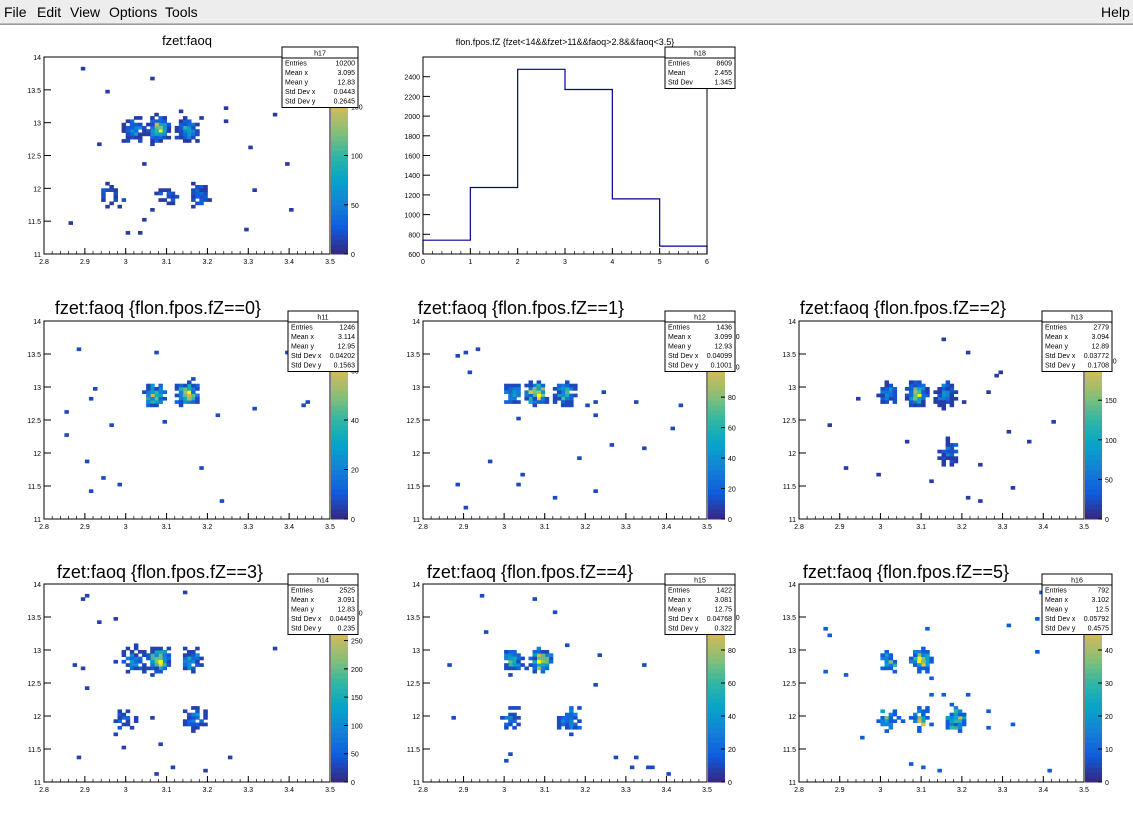 The height and width of the screenshot is (817, 1133). I want to click on stats-label: Std Dev y, so click(683, 629).